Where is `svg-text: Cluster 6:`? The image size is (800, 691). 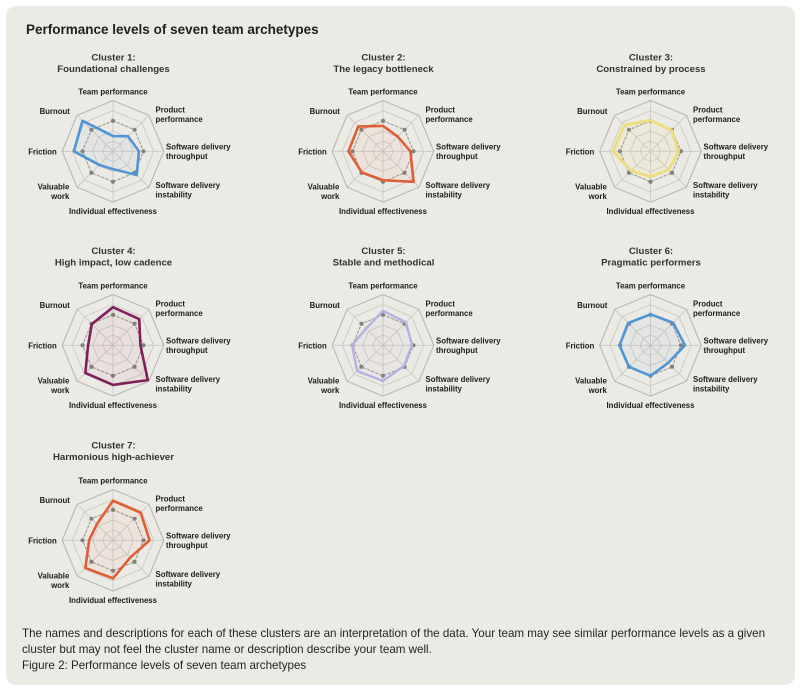
svg-text: Cluster 6: is located at coordinates (651, 251).